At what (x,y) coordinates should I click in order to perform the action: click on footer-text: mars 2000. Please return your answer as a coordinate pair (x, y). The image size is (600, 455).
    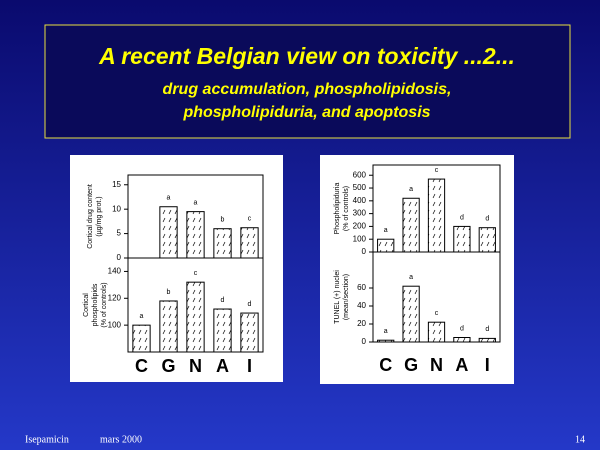
    Looking at the image, I should click on (121, 439).